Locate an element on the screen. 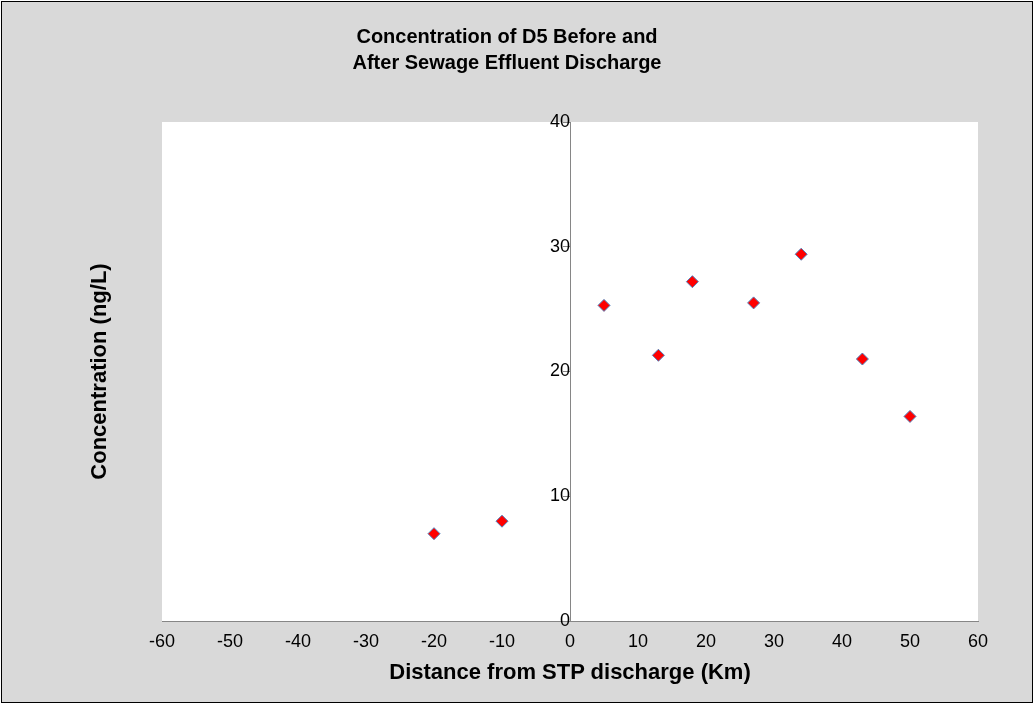 The image size is (1034, 704). y-tick-label: 20 is located at coordinates (559, 370).